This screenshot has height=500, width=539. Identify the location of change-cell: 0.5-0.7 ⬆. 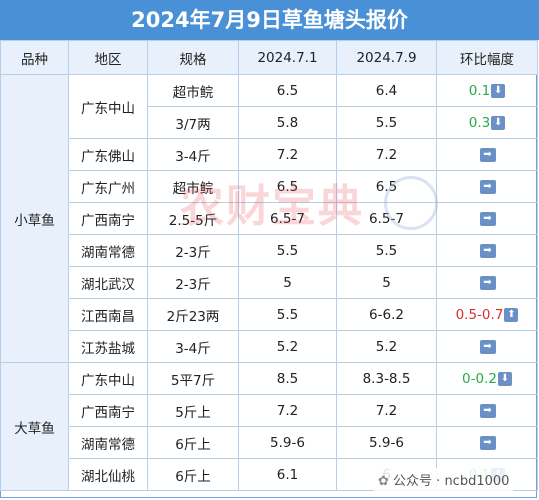
(487, 314).